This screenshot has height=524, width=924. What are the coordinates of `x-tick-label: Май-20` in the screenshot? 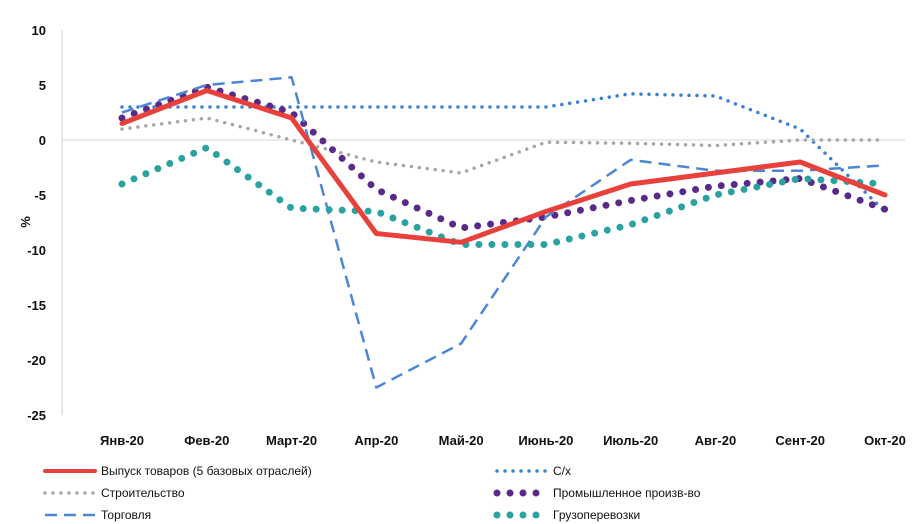 It's located at (461, 440).